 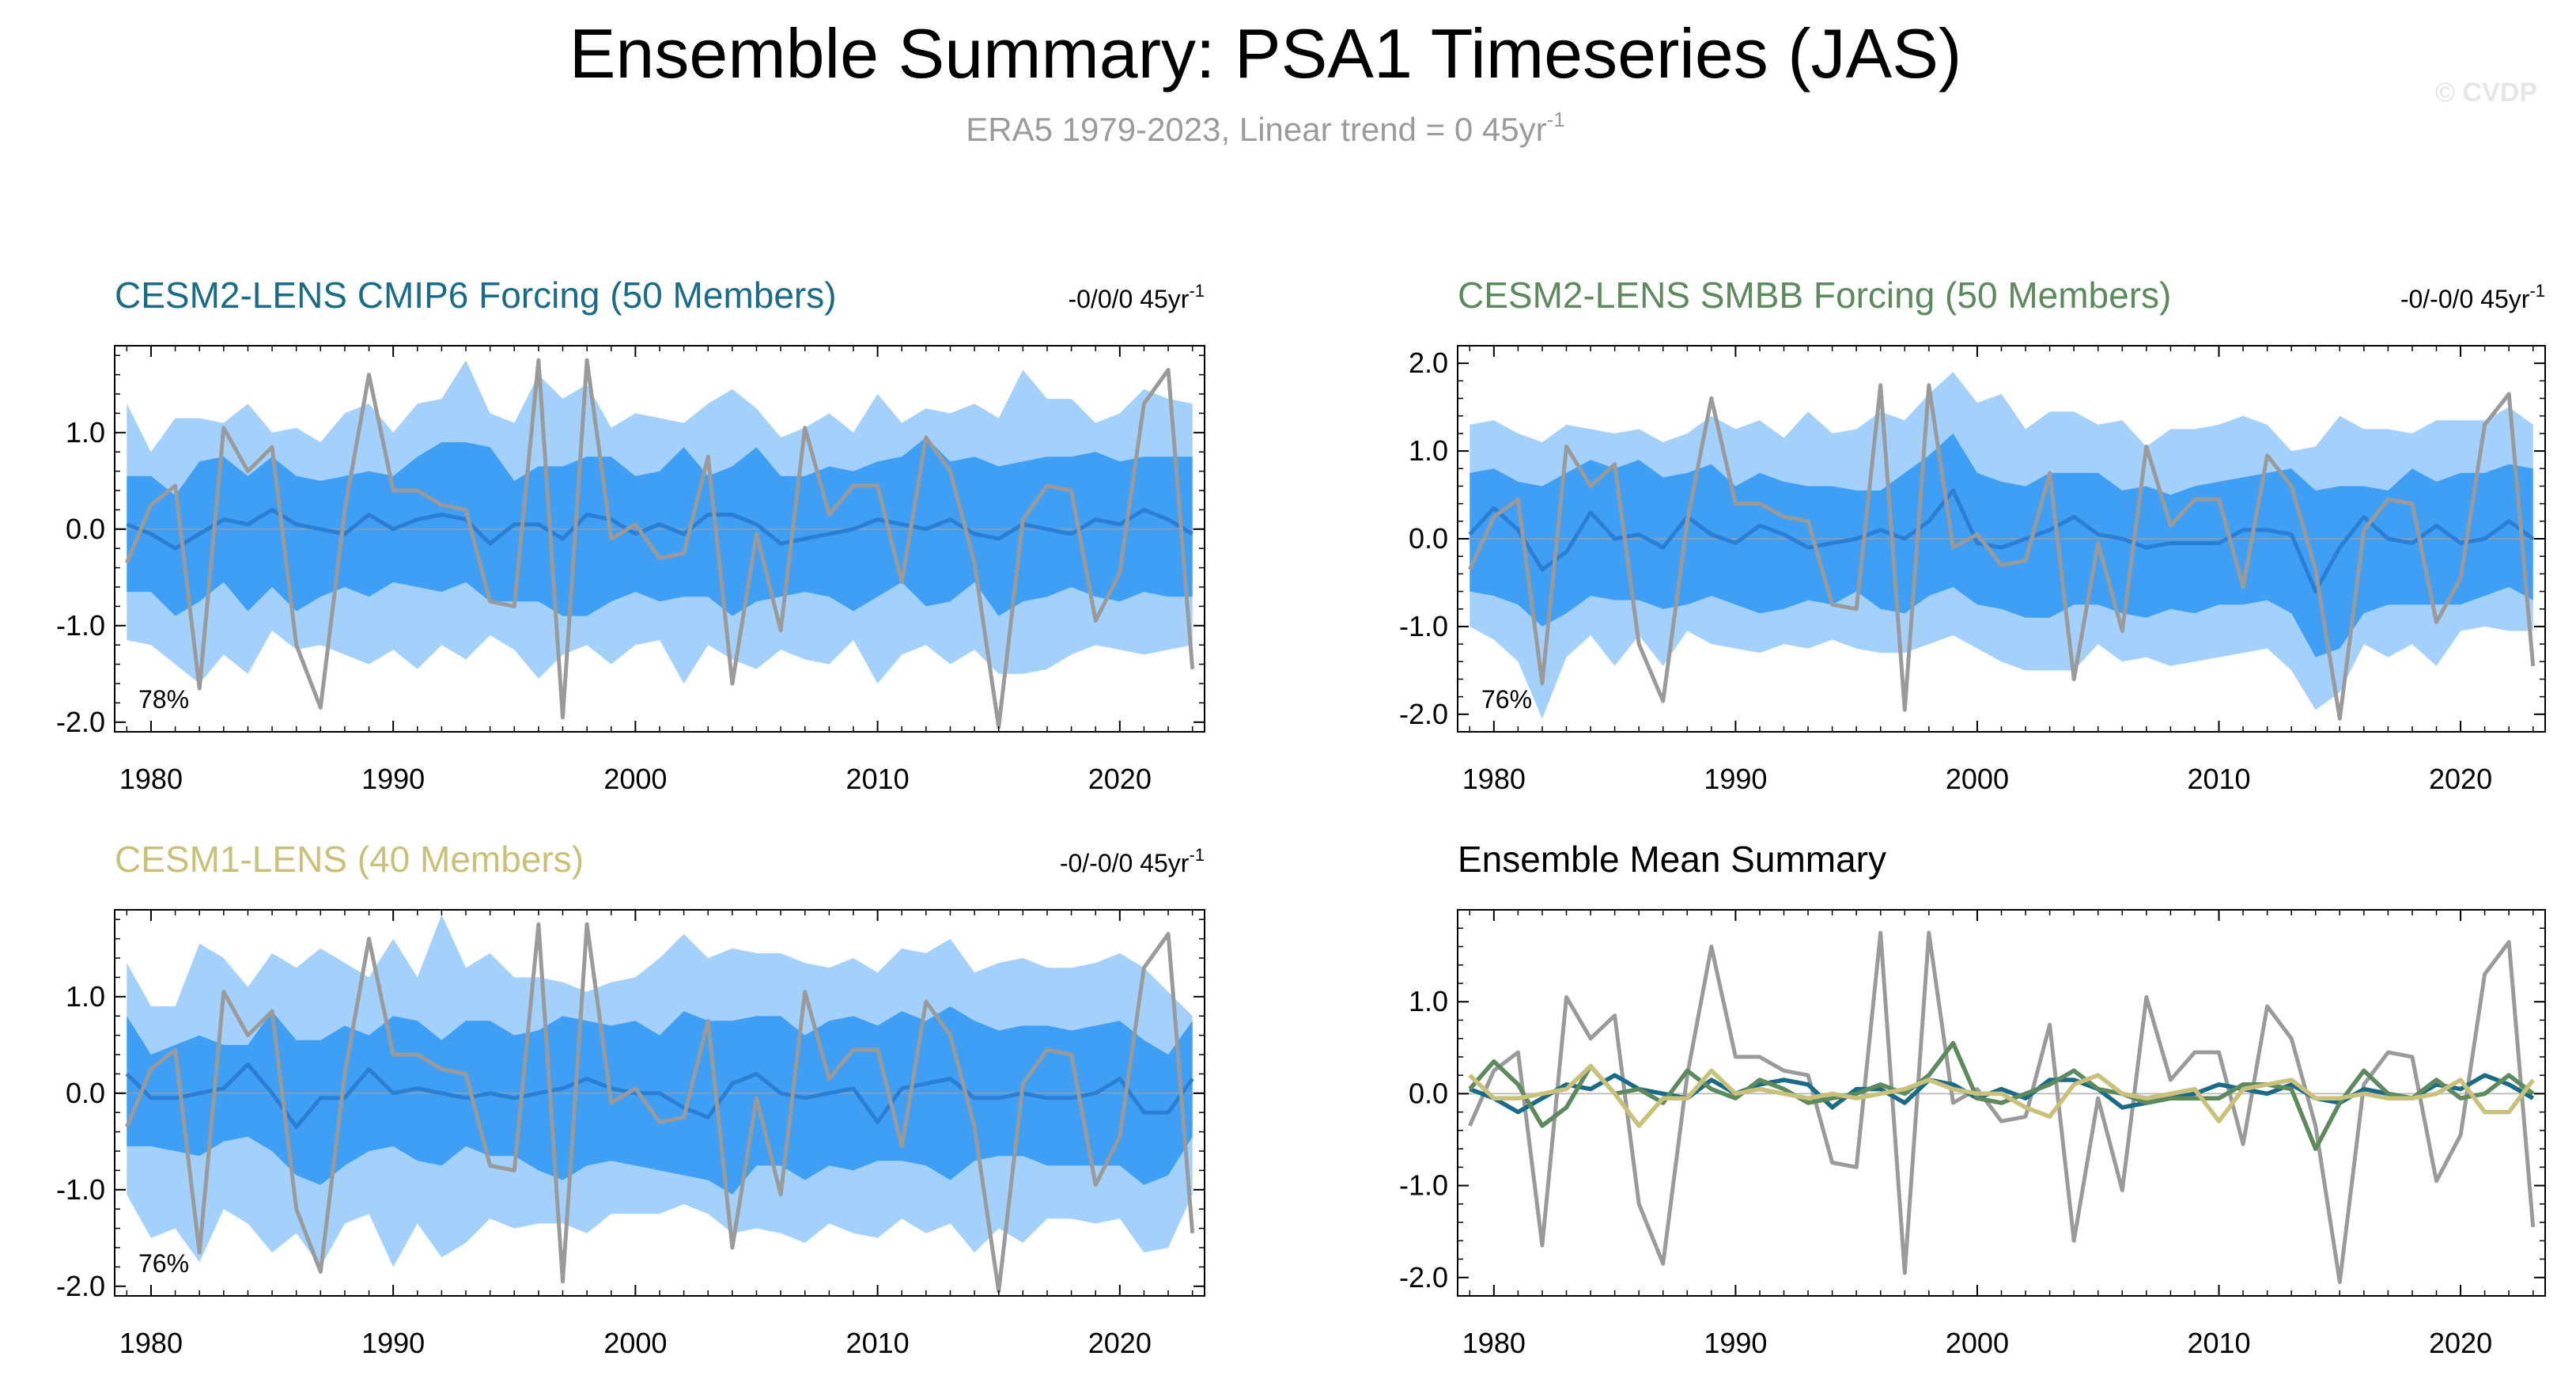 What do you see at coordinates (1814, 295) in the screenshot?
I see `panel-title: CESM2-LENS SMBB Forcing (50 Members)` at bounding box center [1814, 295].